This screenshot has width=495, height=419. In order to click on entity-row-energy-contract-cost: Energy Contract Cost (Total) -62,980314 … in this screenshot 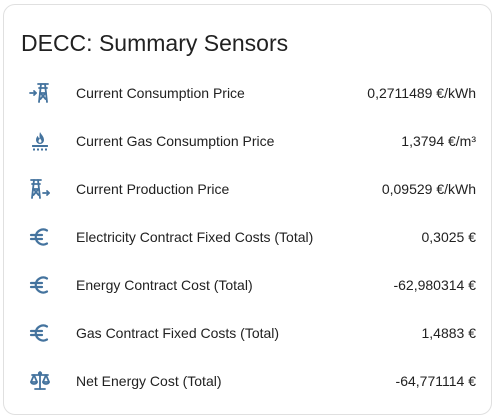, I will do `click(247, 285)`.